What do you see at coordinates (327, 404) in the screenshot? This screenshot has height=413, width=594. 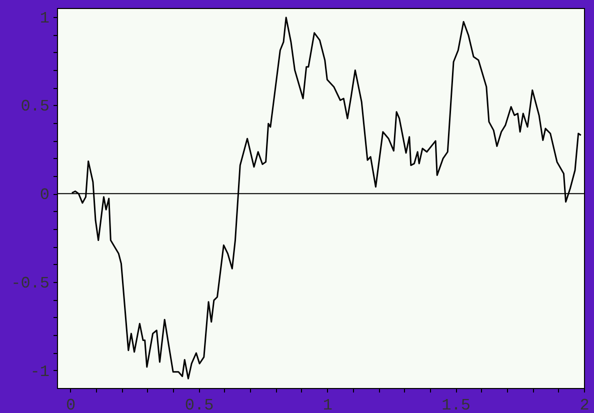 I see `x-tick-label: 1` at bounding box center [327, 404].